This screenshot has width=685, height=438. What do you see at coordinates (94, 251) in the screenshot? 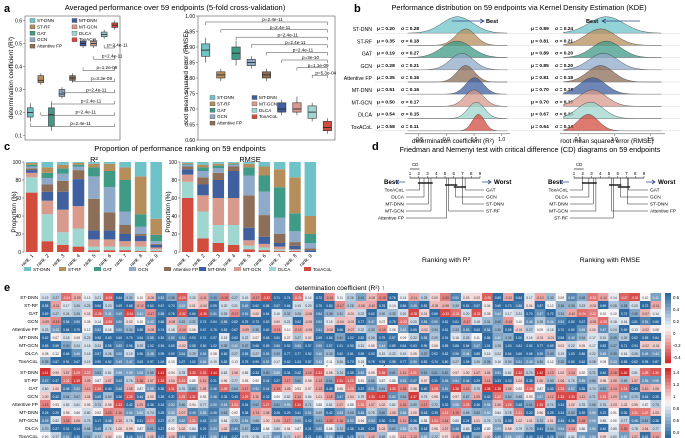
I see `rank-r2-seg-ToxACoL` at bounding box center [94, 251].